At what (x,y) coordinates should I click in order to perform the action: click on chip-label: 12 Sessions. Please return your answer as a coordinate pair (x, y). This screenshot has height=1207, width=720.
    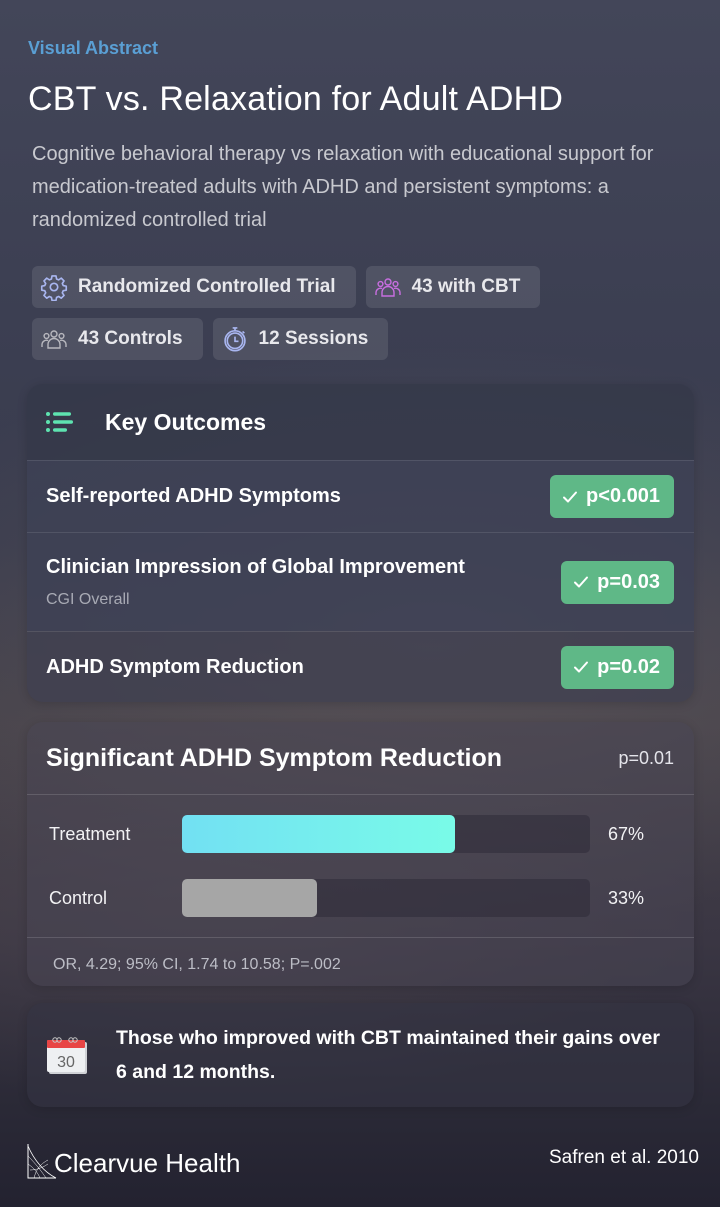
    Looking at the image, I should click on (313, 338).